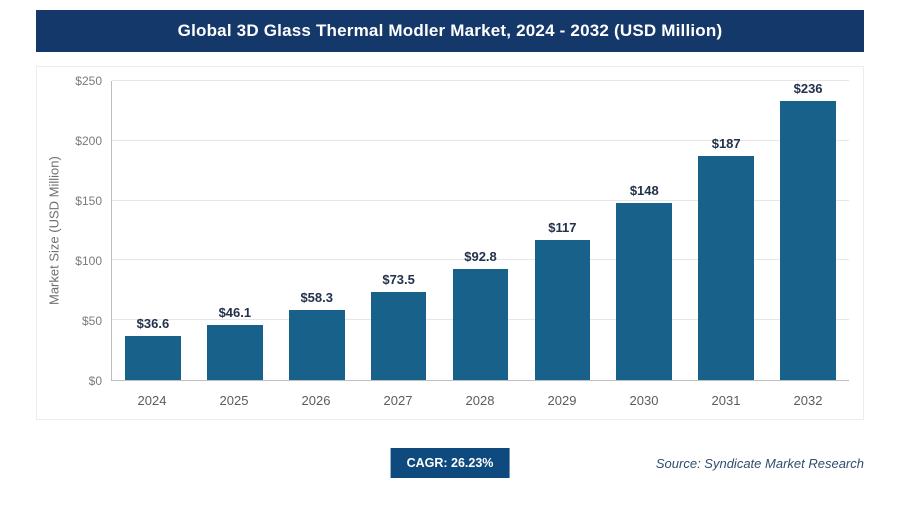 The width and height of the screenshot is (900, 510). What do you see at coordinates (316, 345) in the screenshot?
I see `bar-2026` at bounding box center [316, 345].